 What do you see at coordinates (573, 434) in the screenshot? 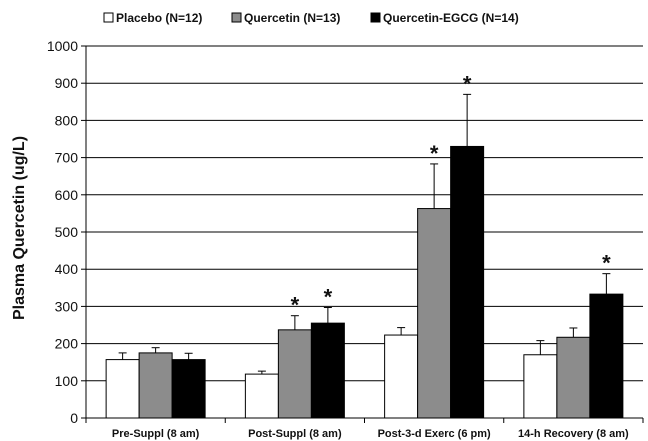
I see `x-category-label: 14-h Recovery (8 am)` at bounding box center [573, 434].